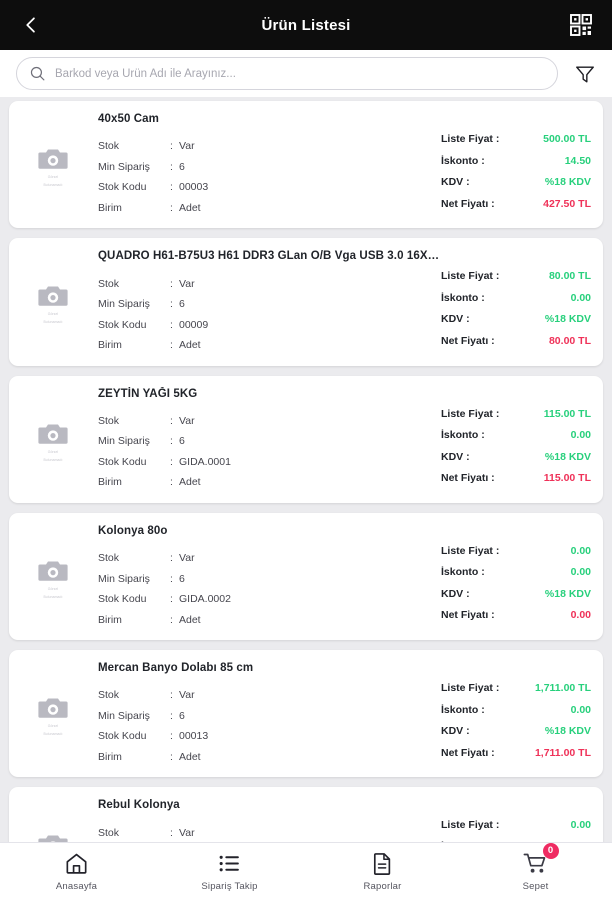  Describe the element at coordinates (269, 599) in the screenshot. I see `spec-stok-kodu: Stok Kodu : GIDA.0002` at that location.